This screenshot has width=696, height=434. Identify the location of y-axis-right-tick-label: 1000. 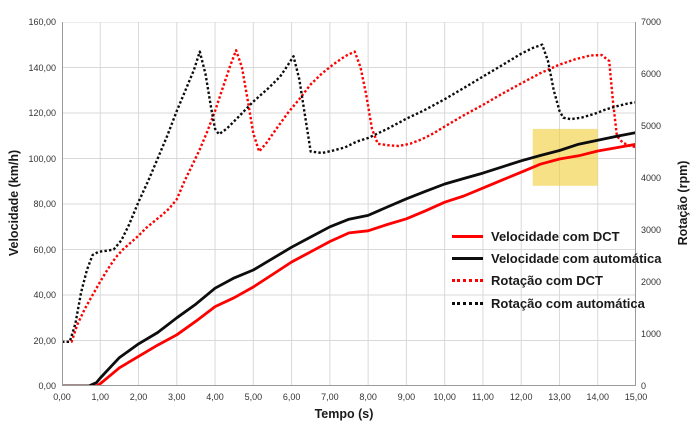
(651, 334).